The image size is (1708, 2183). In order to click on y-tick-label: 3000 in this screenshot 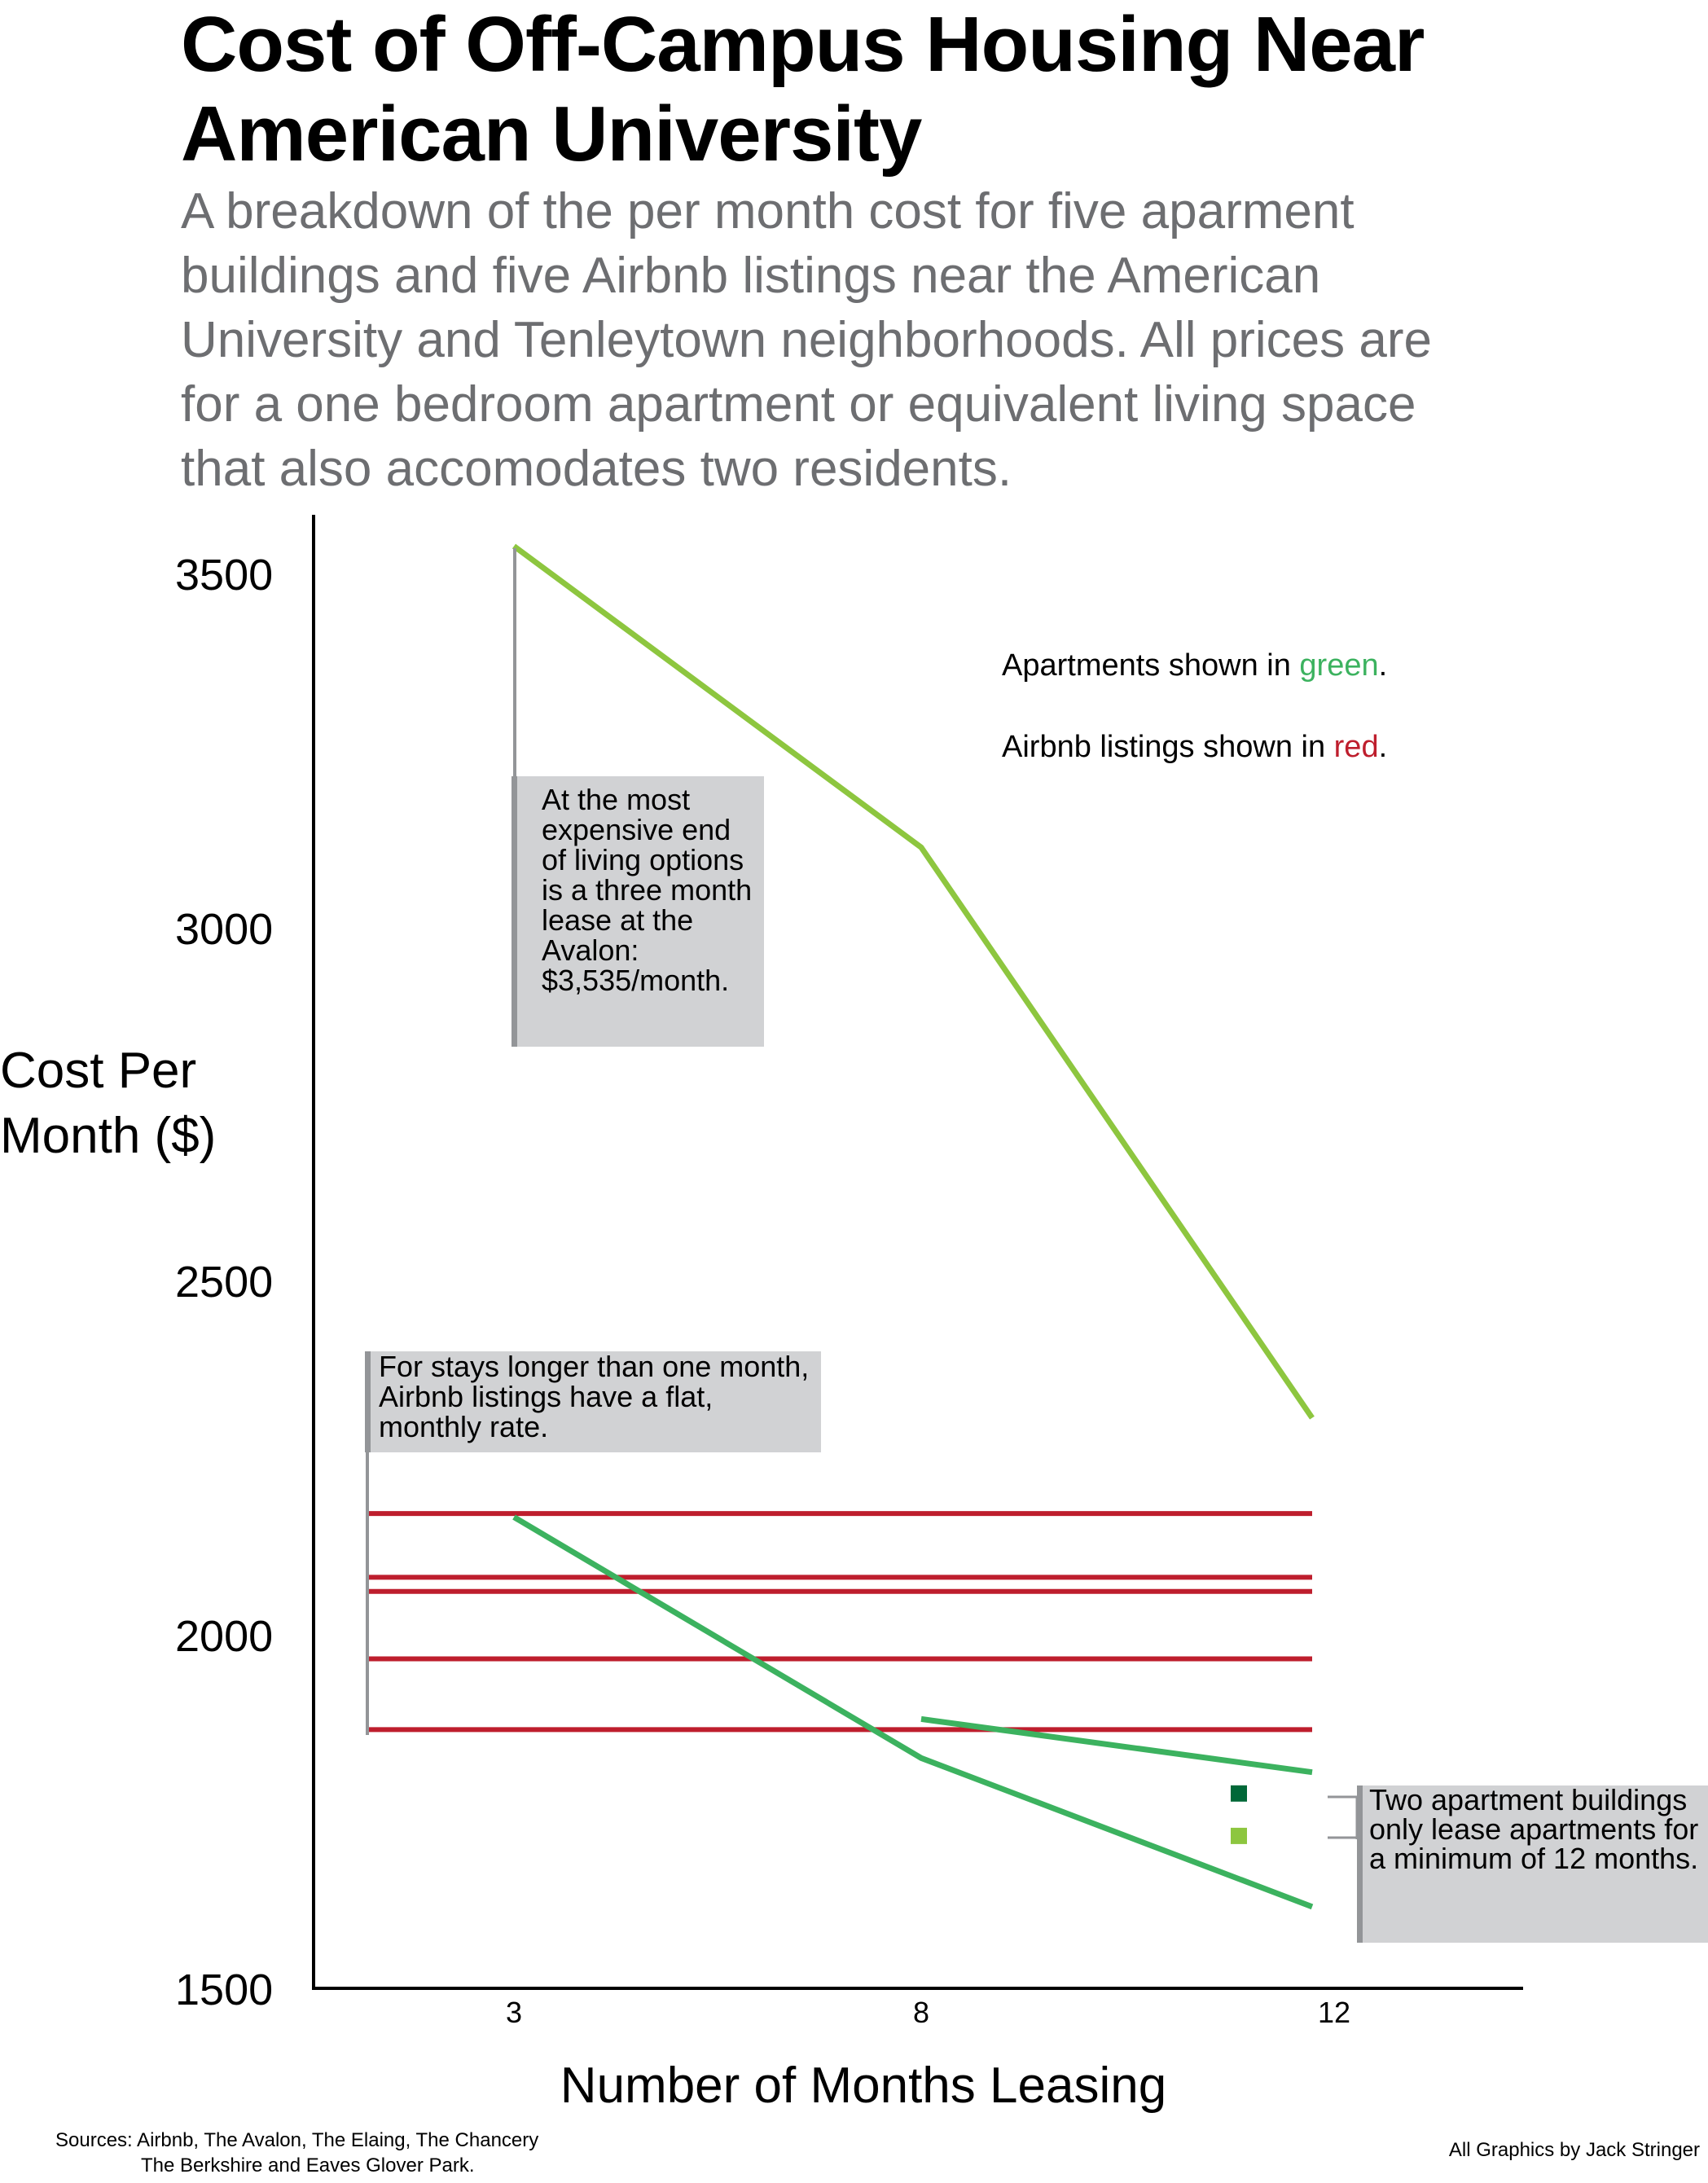, I will do `click(225, 929)`.